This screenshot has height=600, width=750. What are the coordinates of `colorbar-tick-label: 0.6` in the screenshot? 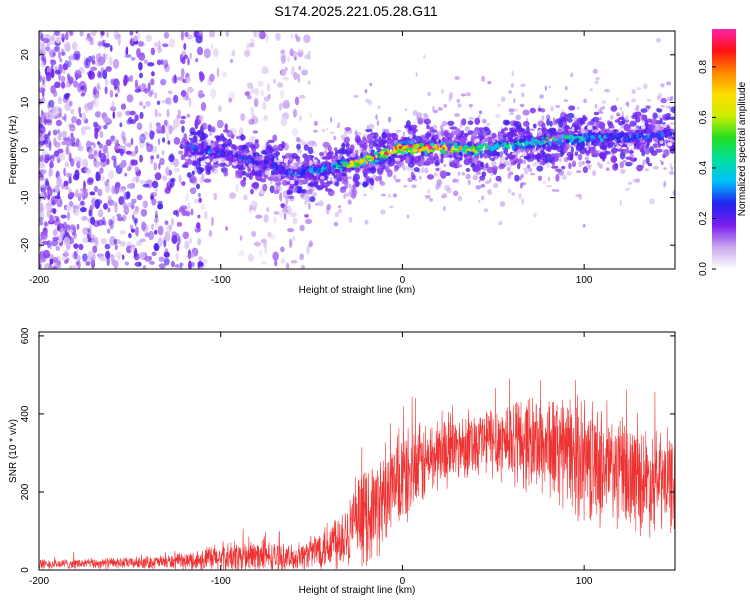 It's located at (703, 117).